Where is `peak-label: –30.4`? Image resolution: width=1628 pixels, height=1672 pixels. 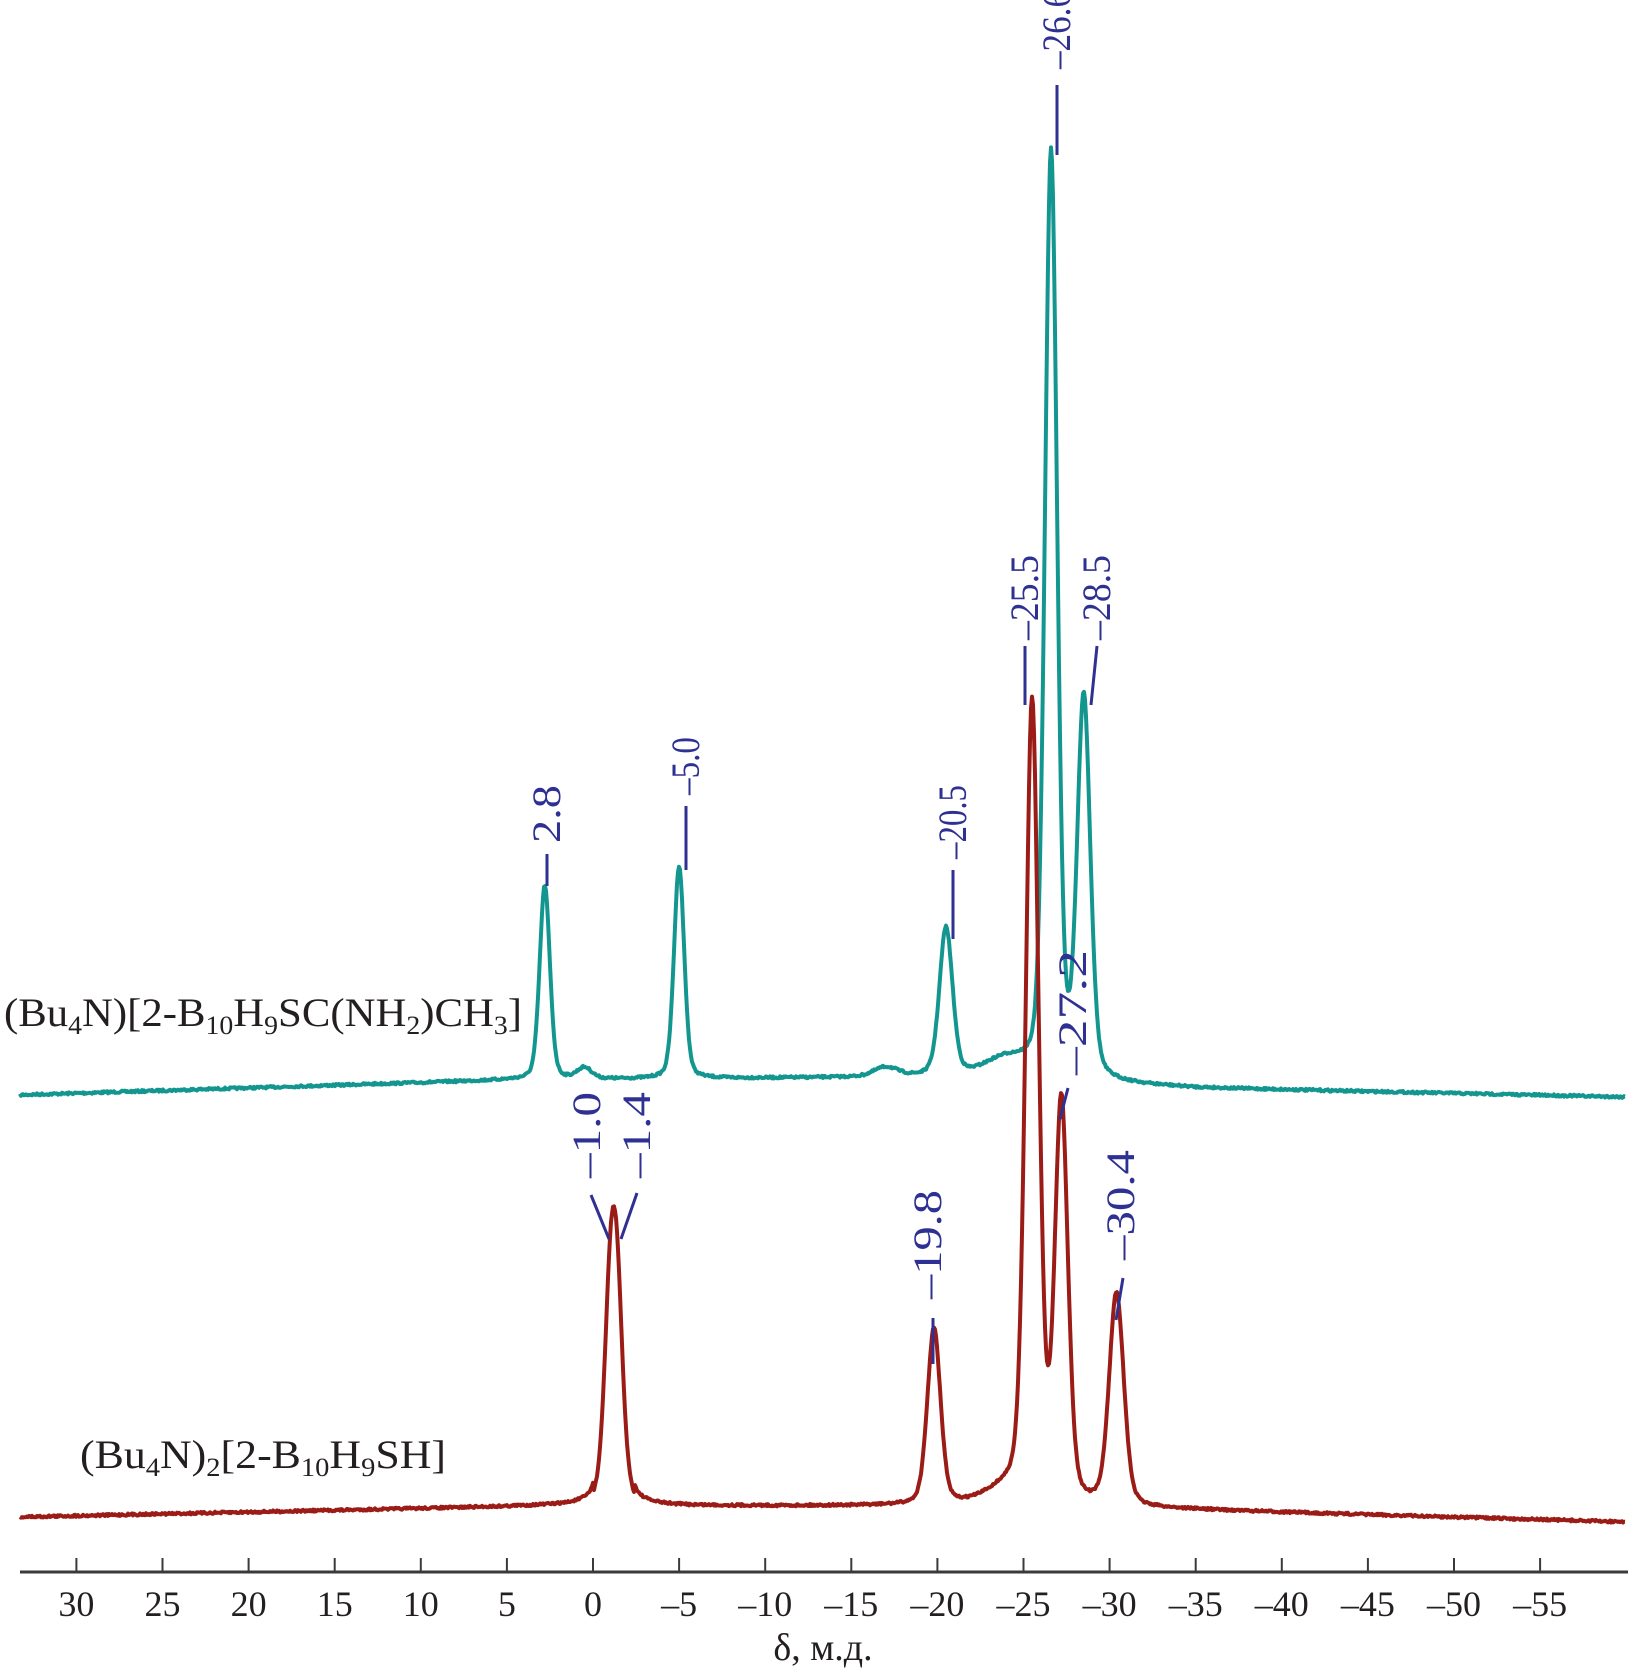
peak-label: –30.4 is located at coordinates (1120, 1205).